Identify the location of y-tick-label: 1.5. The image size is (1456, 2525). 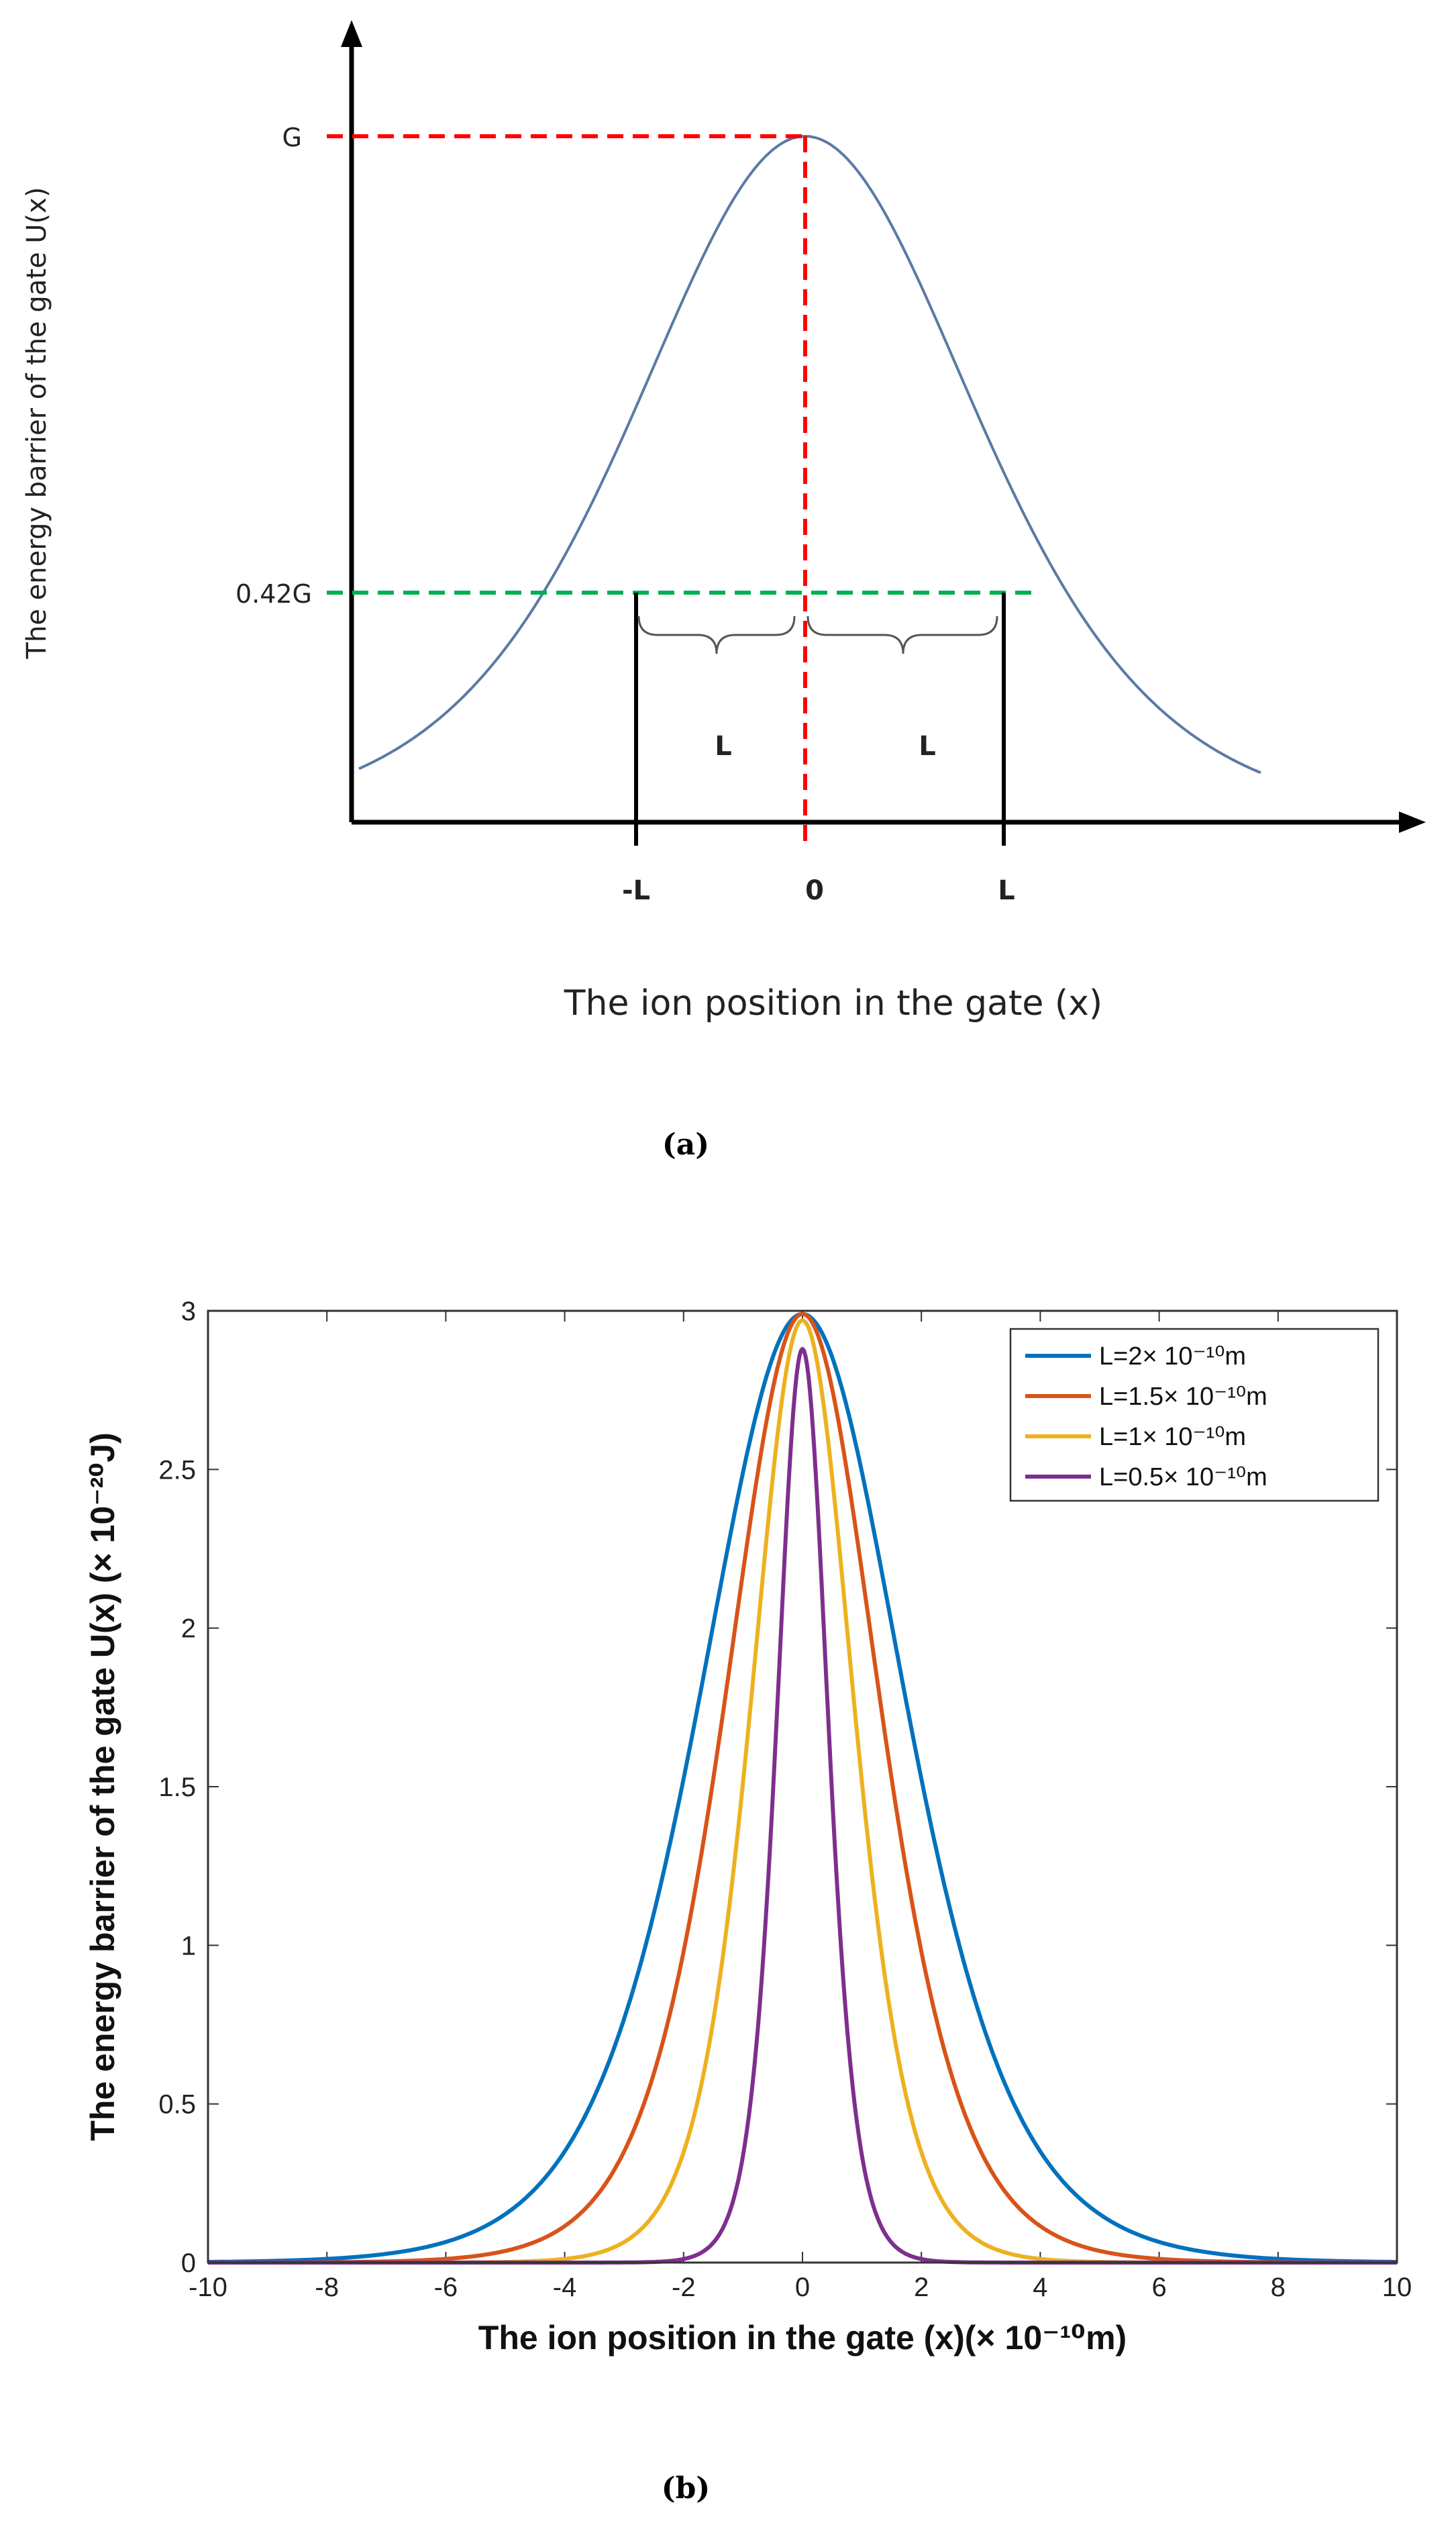
(177, 1787).